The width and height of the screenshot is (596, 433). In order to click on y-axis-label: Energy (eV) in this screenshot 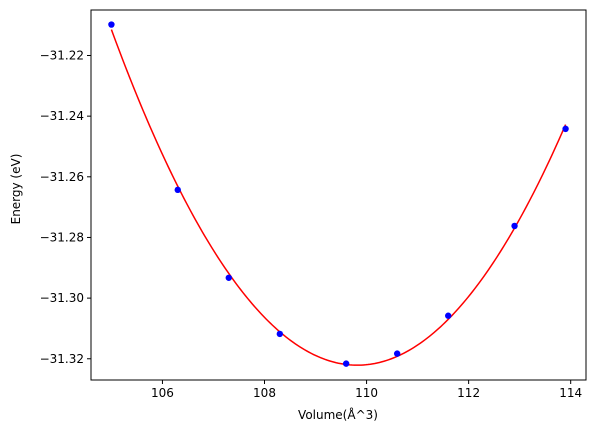, I will do `click(16, 189)`.